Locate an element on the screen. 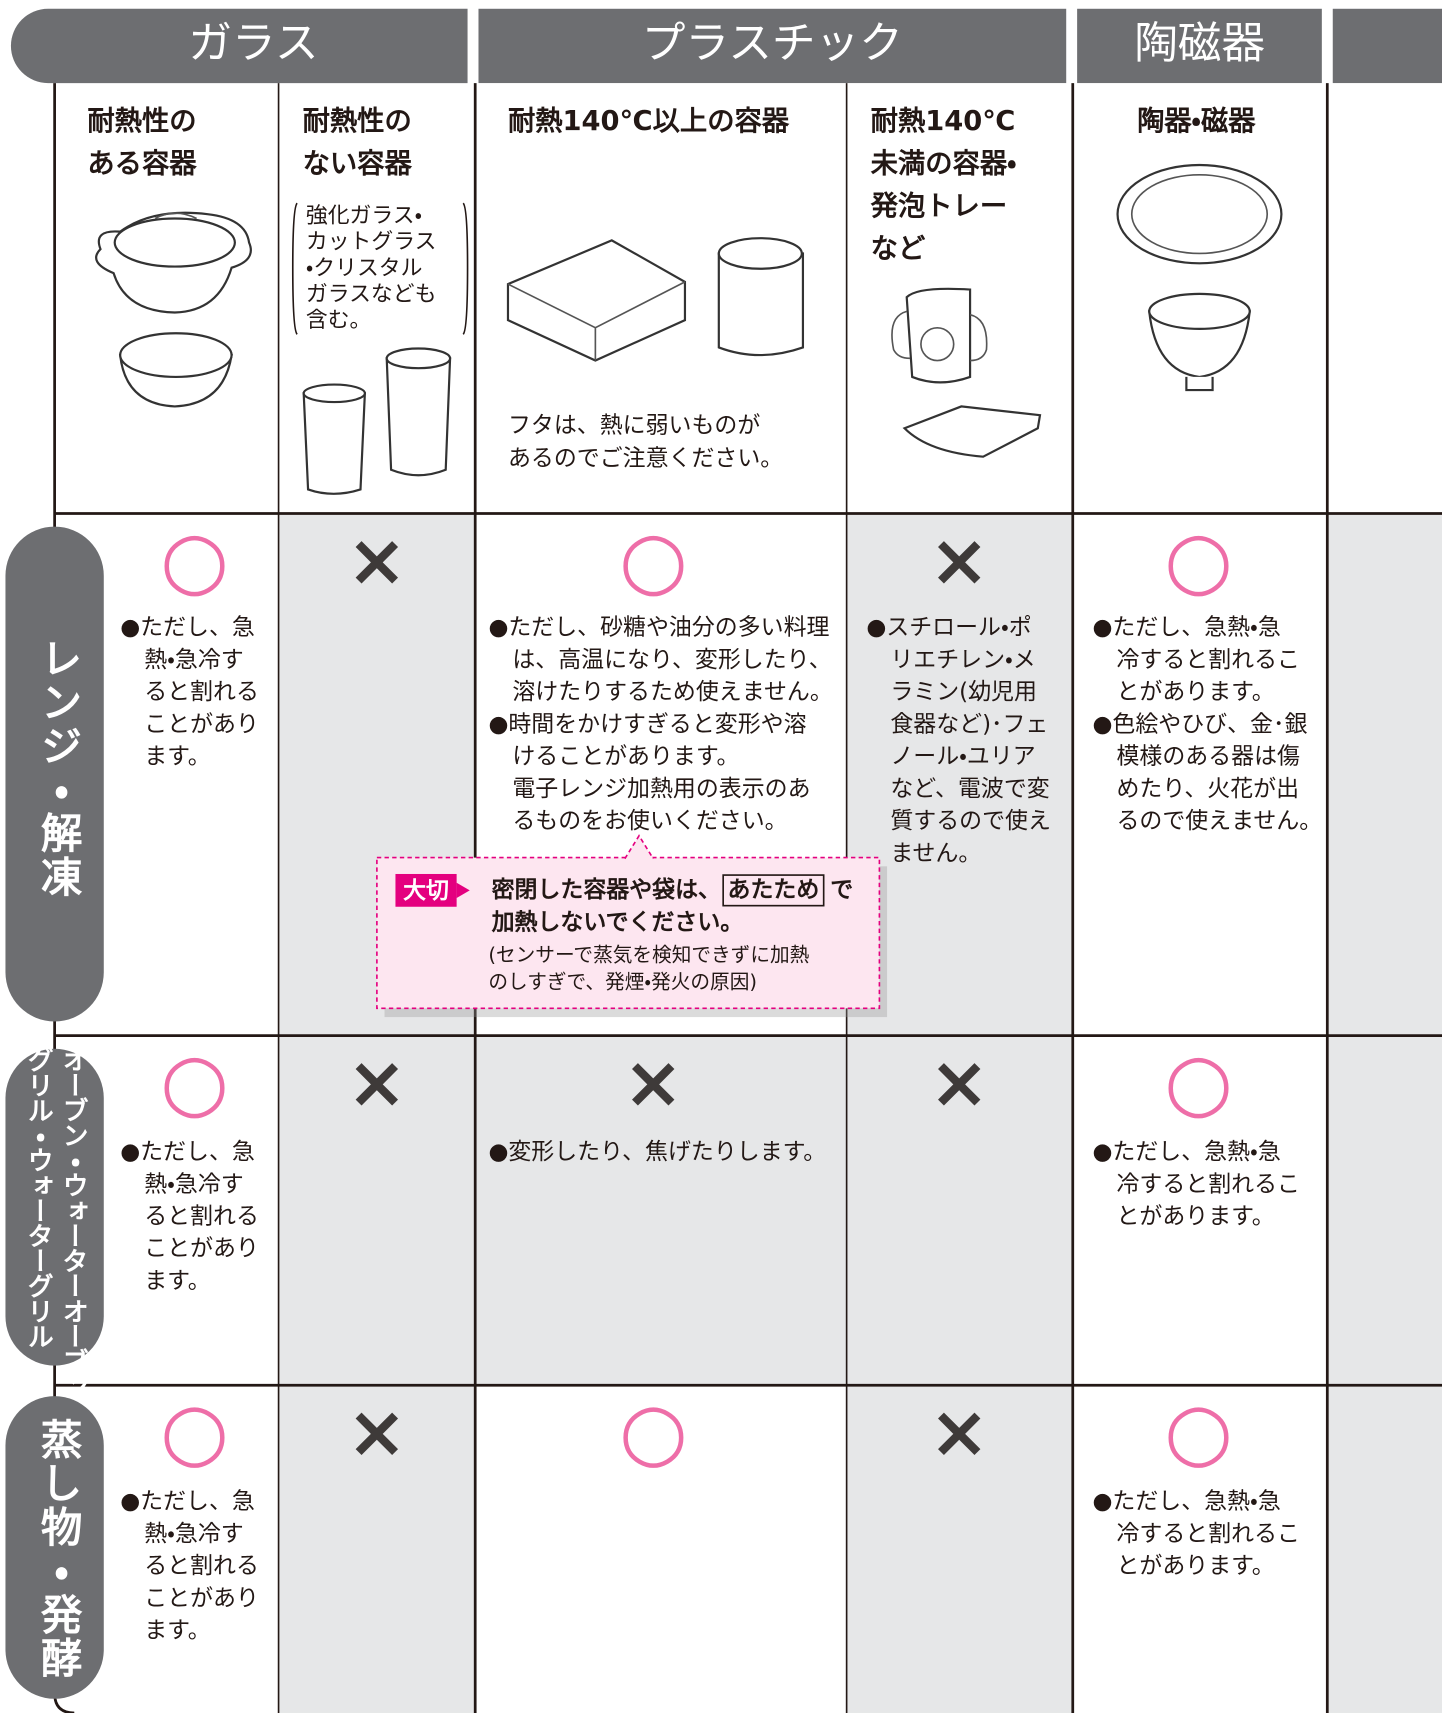 The image size is (1442, 1713). column-note: フタは、熱に弱いものが is located at coordinates (634, 426).